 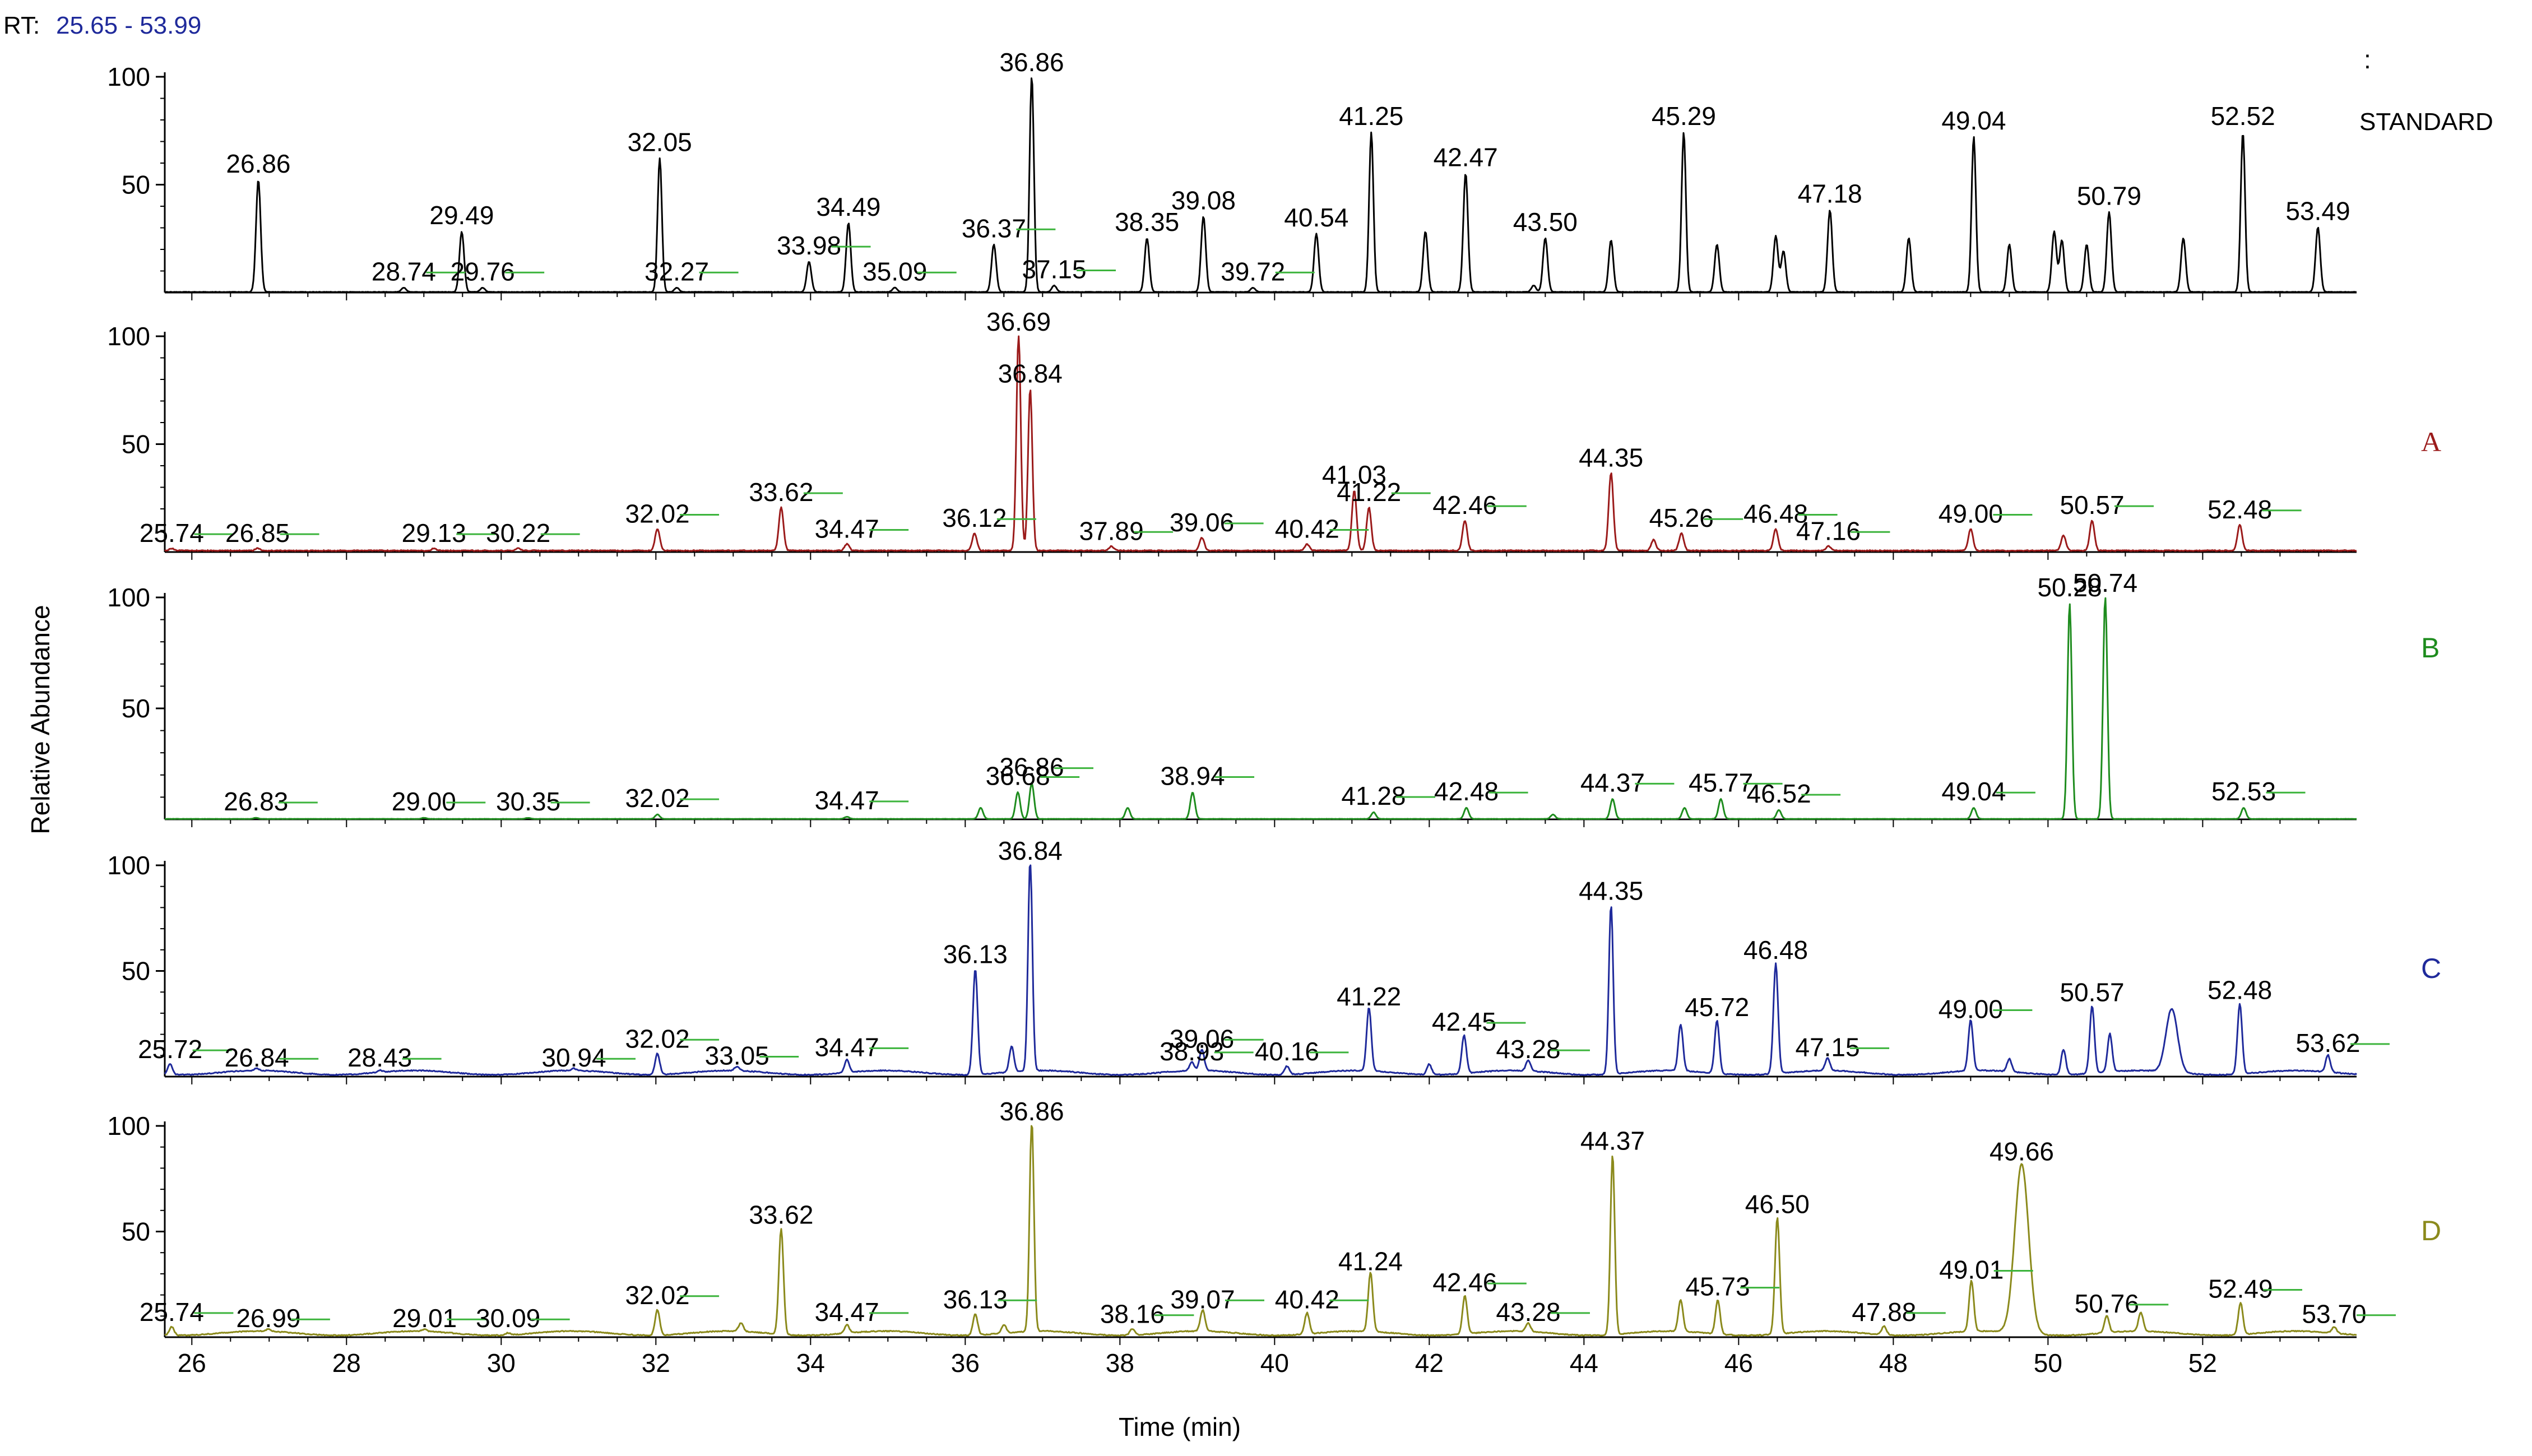 I want to click on peak-label: 43.50, so click(x=1545, y=222).